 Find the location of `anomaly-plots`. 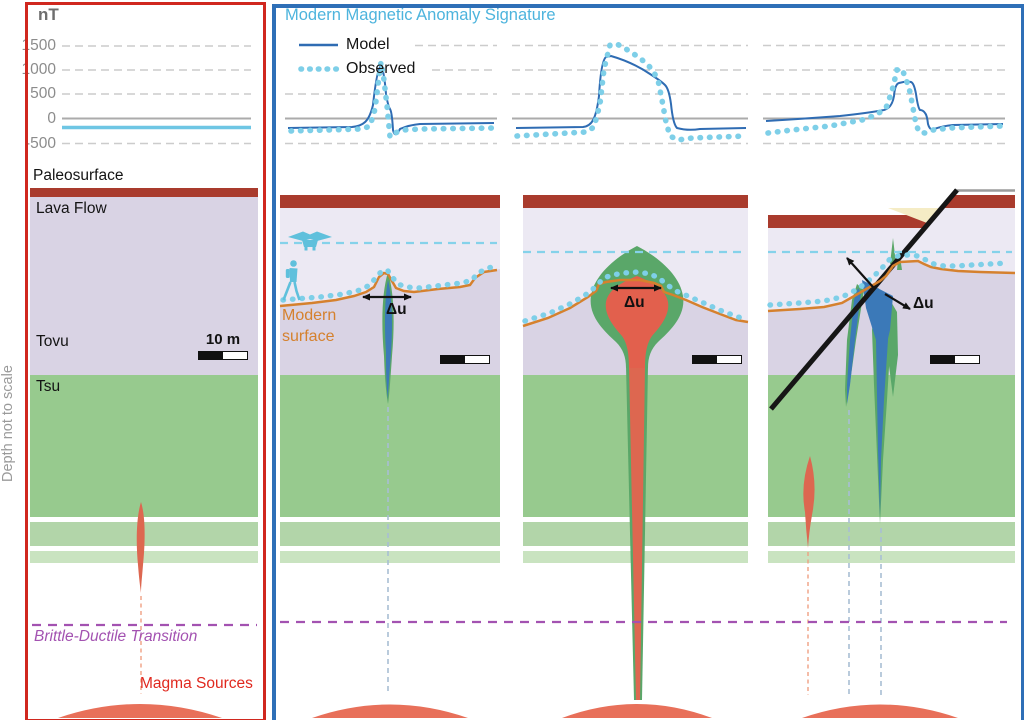

anomaly-plots is located at coordinates (645, 93).